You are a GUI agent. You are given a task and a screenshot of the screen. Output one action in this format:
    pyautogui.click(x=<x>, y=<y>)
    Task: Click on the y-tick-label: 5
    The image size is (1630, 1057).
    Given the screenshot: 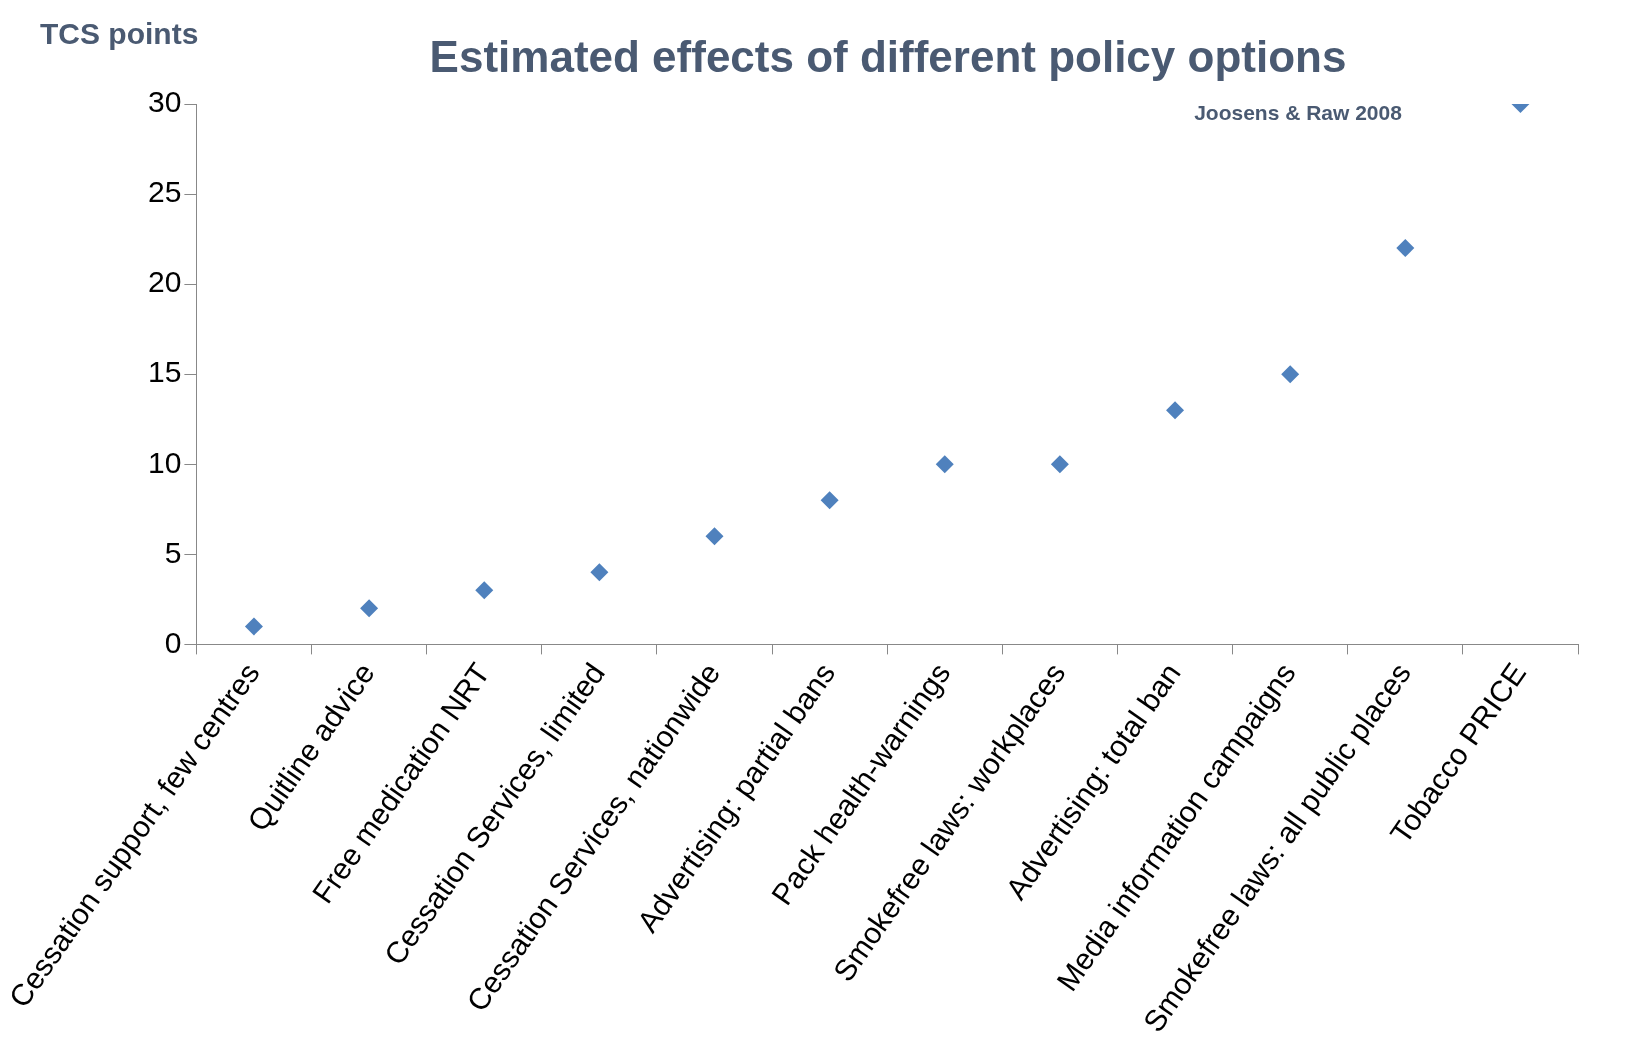 What is the action you would take?
    pyautogui.click(x=173, y=552)
    